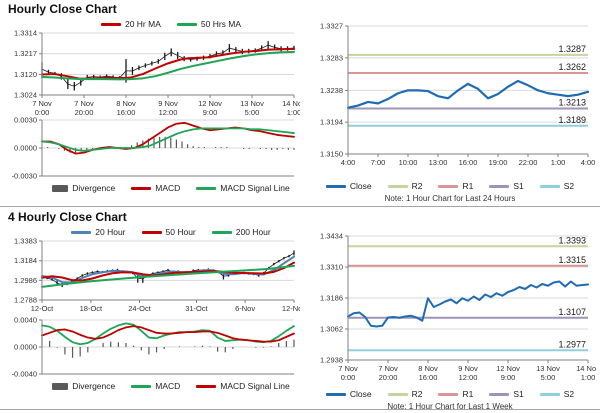 The height and width of the screenshot is (413, 600). I want to click on svg-text: 9 Nov, so click(168, 103).